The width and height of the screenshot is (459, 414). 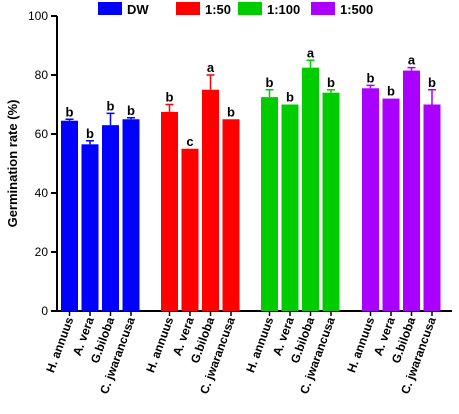 What do you see at coordinates (432, 207) in the screenshot?
I see `bar-1:500-C. jwarancusa` at bounding box center [432, 207].